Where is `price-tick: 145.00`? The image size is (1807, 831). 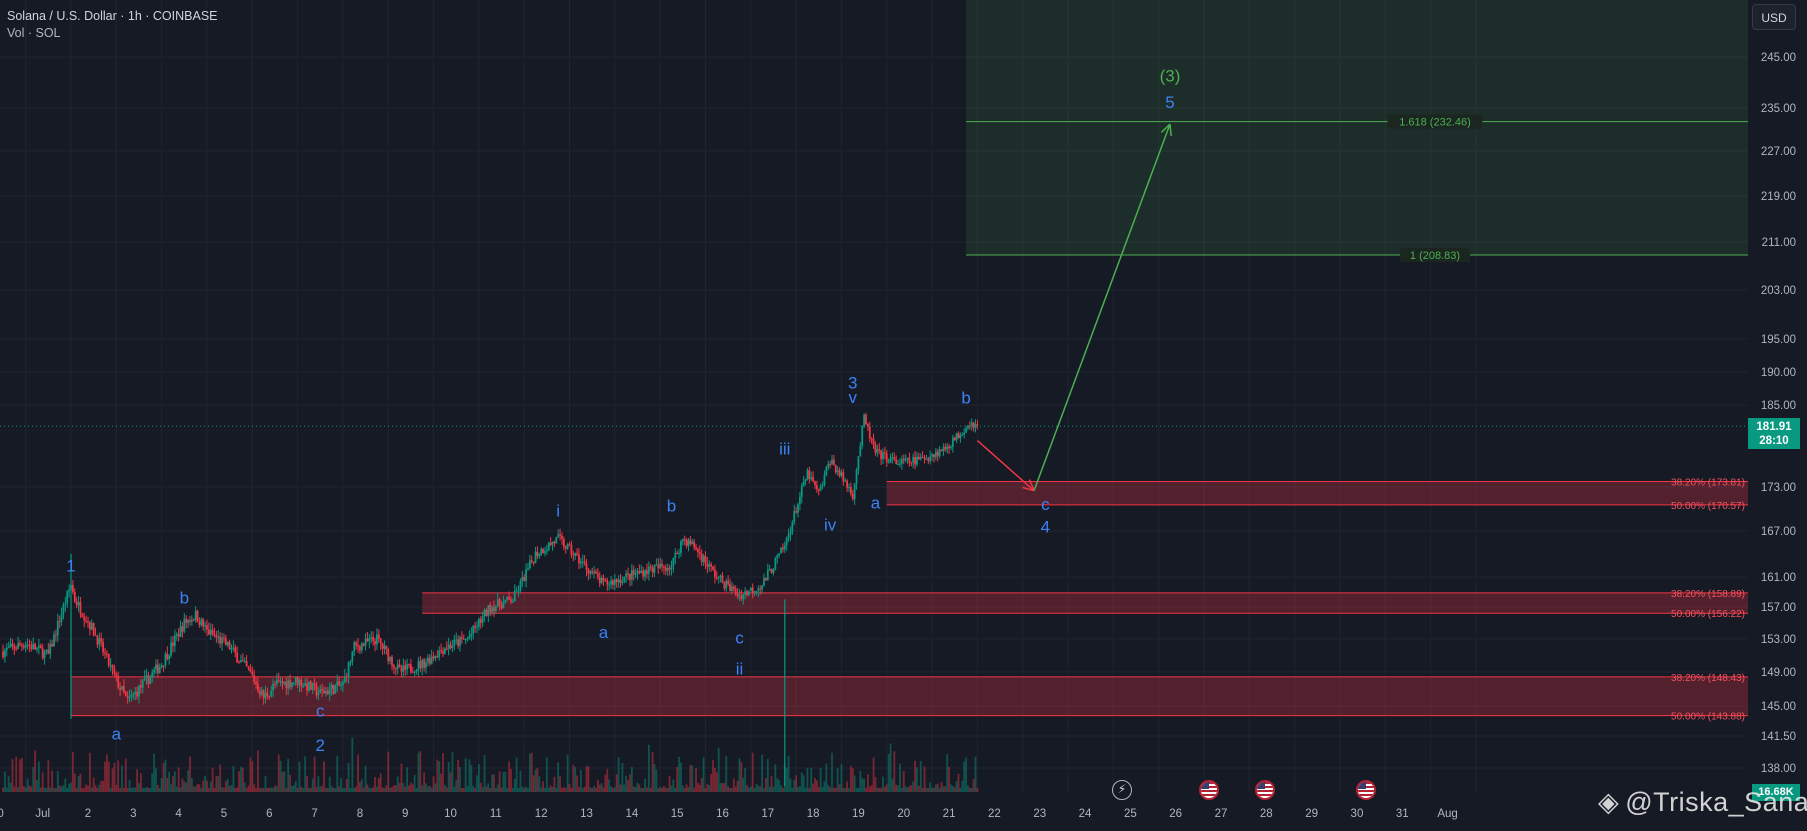
price-tick: 145.00 is located at coordinates (1778, 707).